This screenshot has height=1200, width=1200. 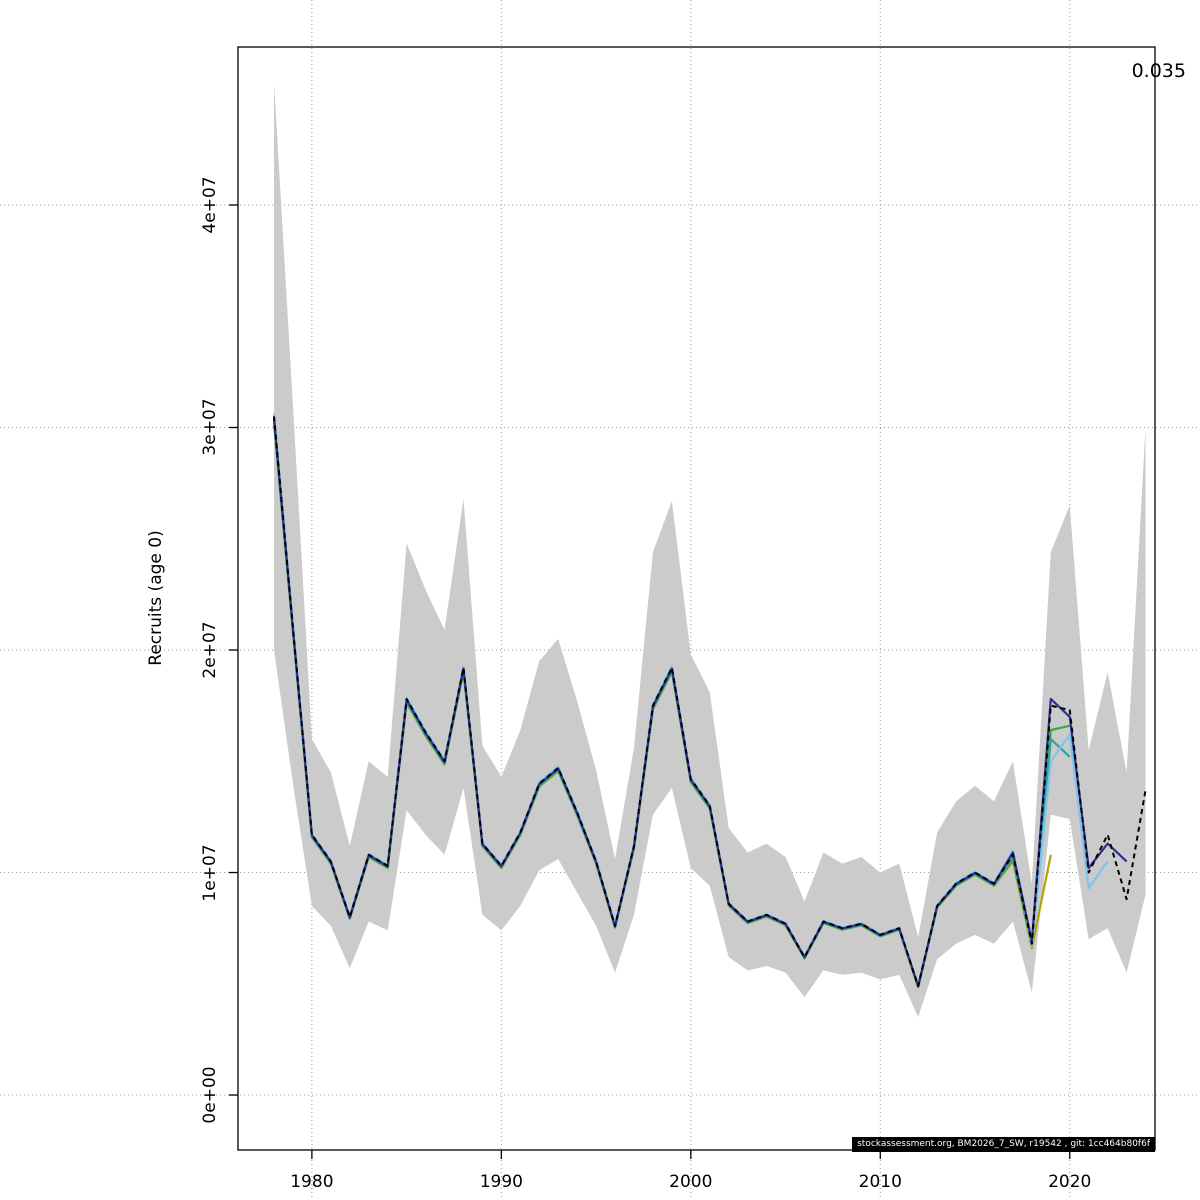 What do you see at coordinates (210, 872) in the screenshot?
I see `y-tick-label: 1e+07` at bounding box center [210, 872].